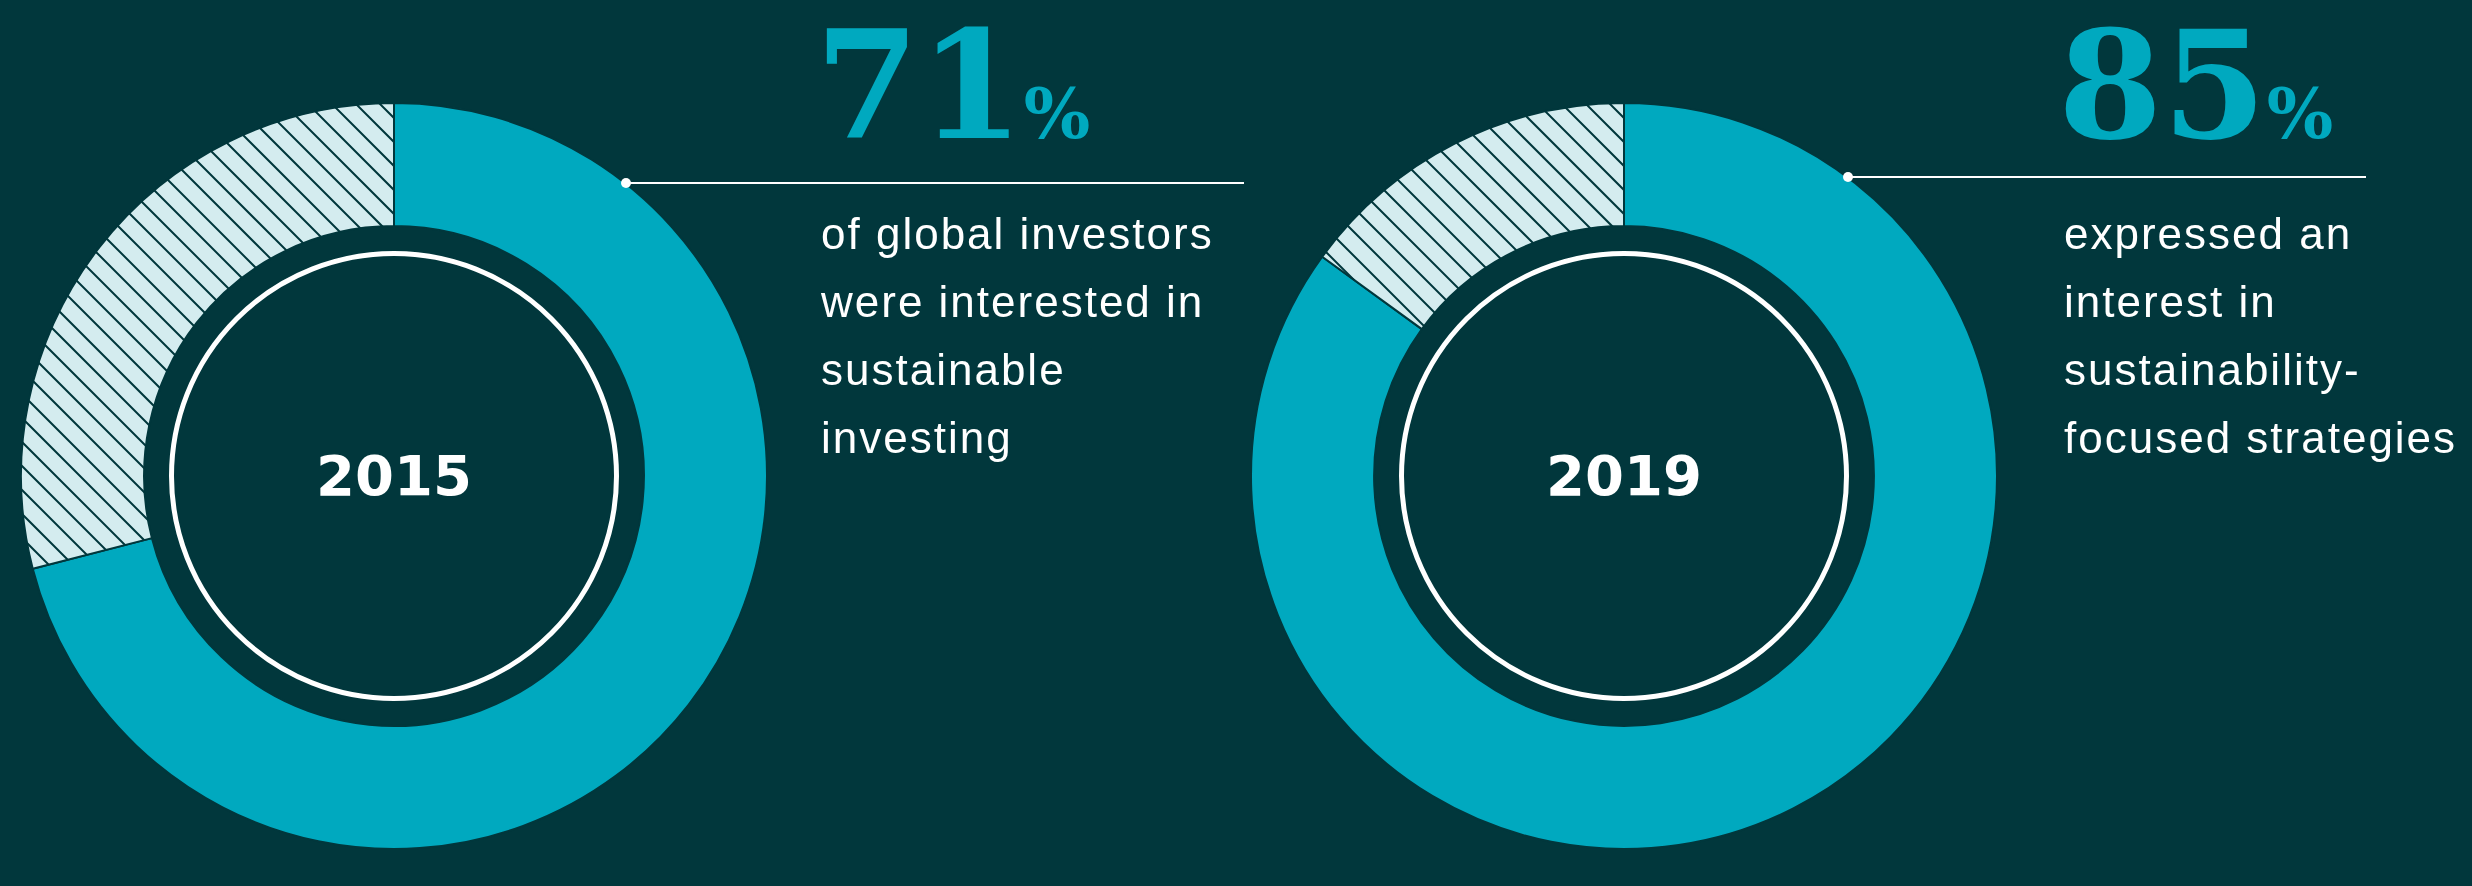 Image resolution: width=2472 pixels, height=886 pixels. I want to click on text: 2019, so click(1624, 476).